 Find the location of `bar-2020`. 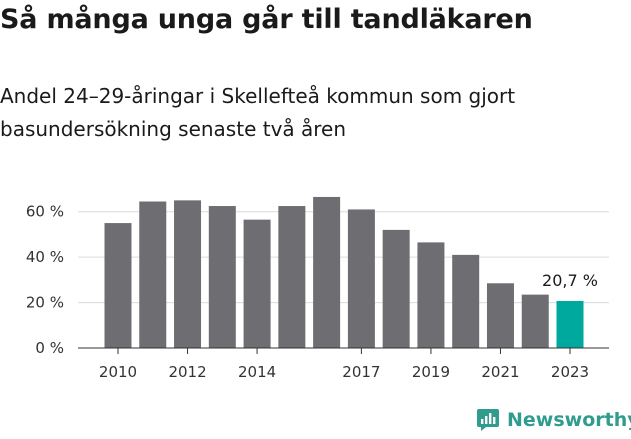

bar-2020 is located at coordinates (466, 301).